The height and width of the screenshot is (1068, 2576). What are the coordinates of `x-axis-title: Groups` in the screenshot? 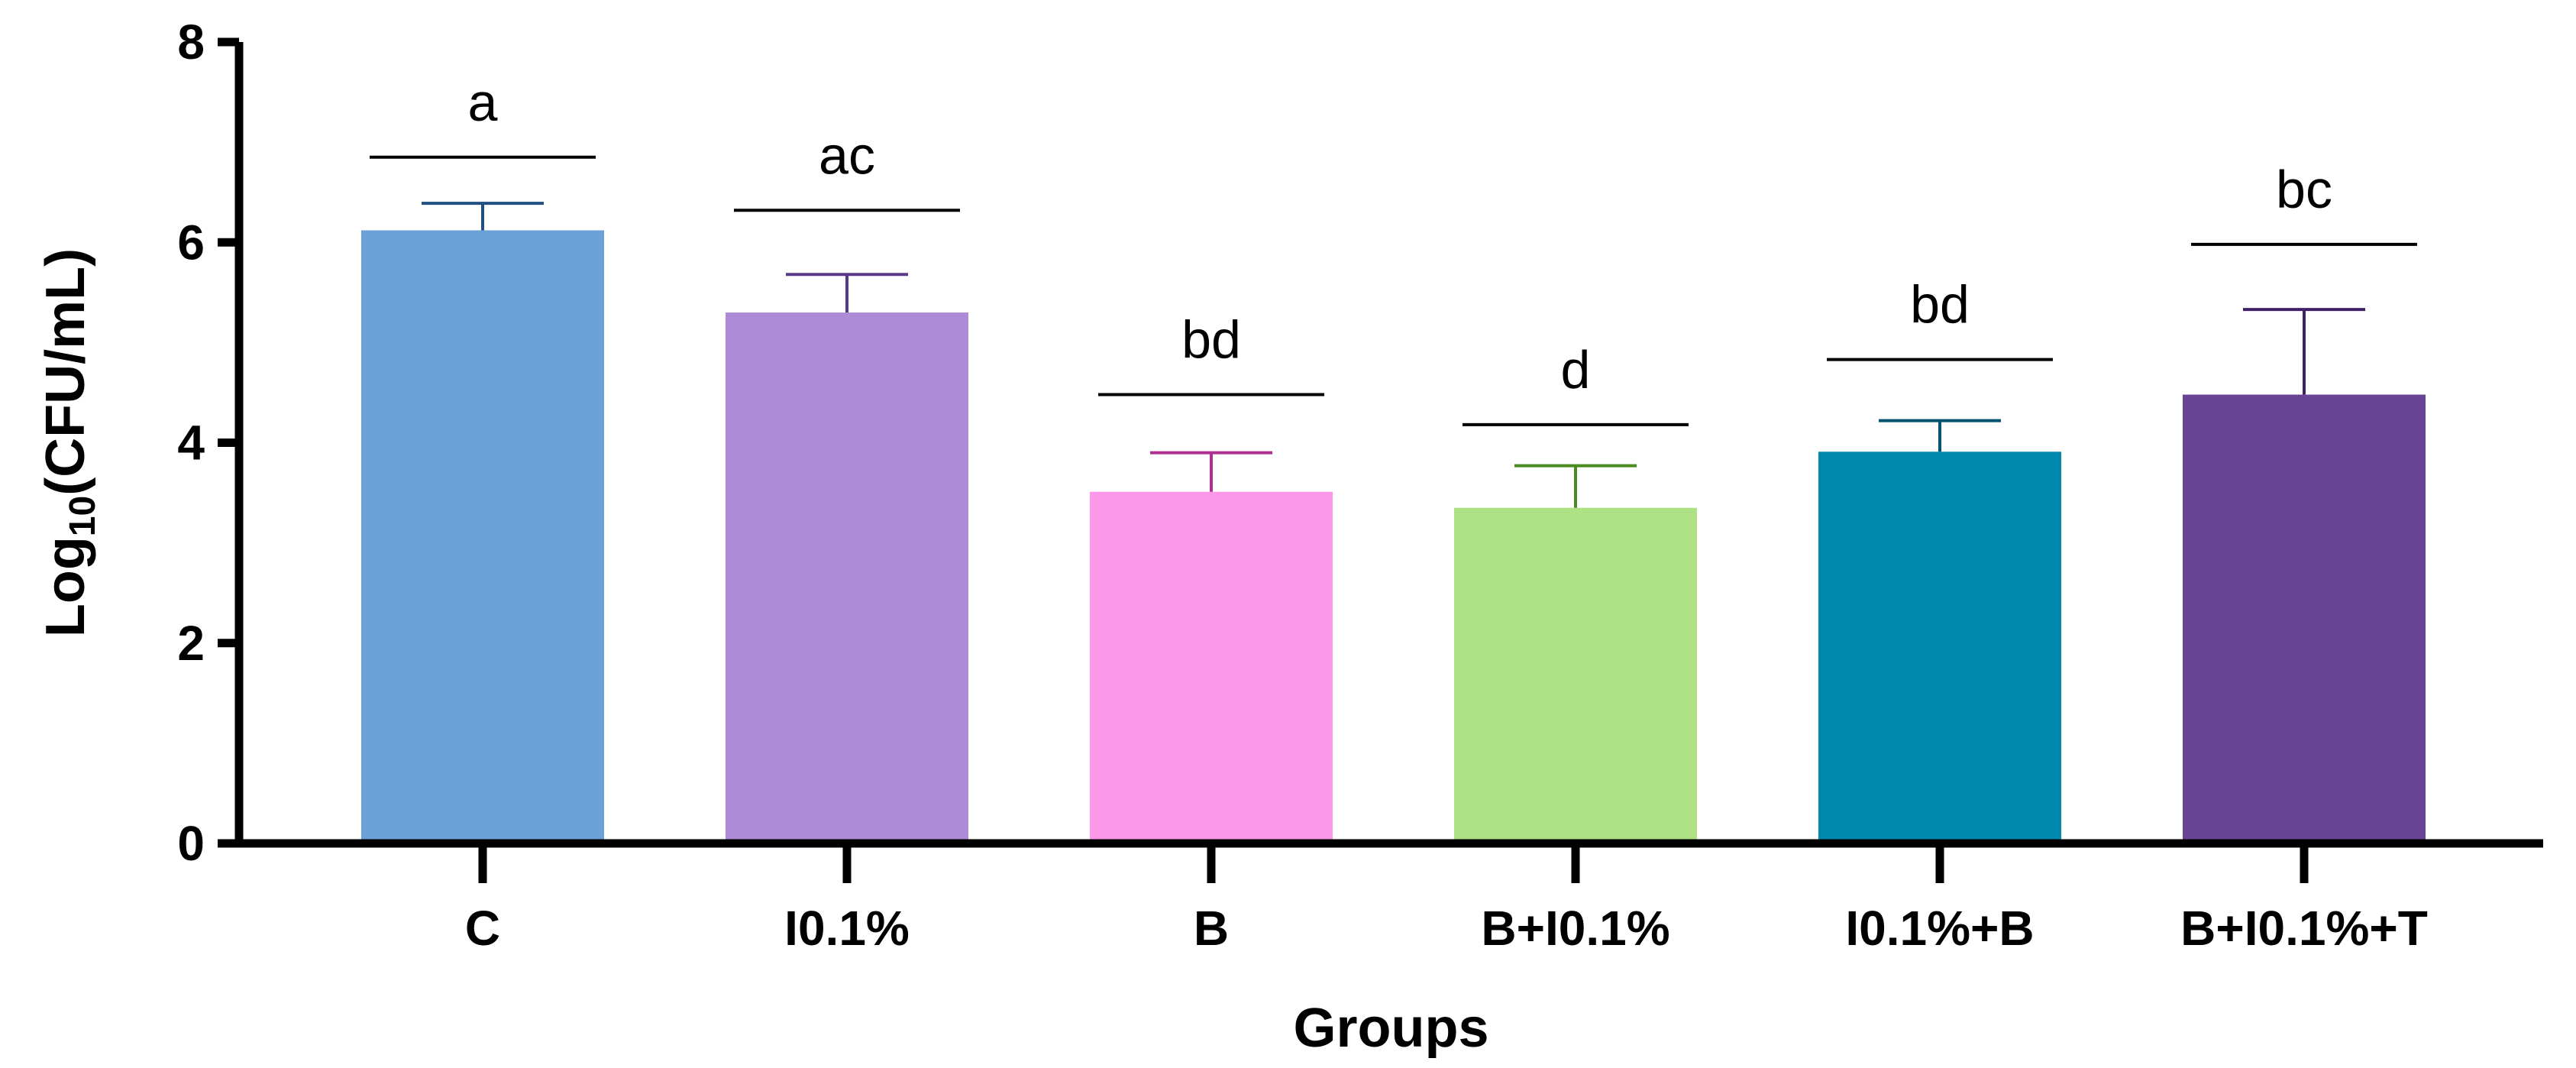 It's located at (1390, 1028).